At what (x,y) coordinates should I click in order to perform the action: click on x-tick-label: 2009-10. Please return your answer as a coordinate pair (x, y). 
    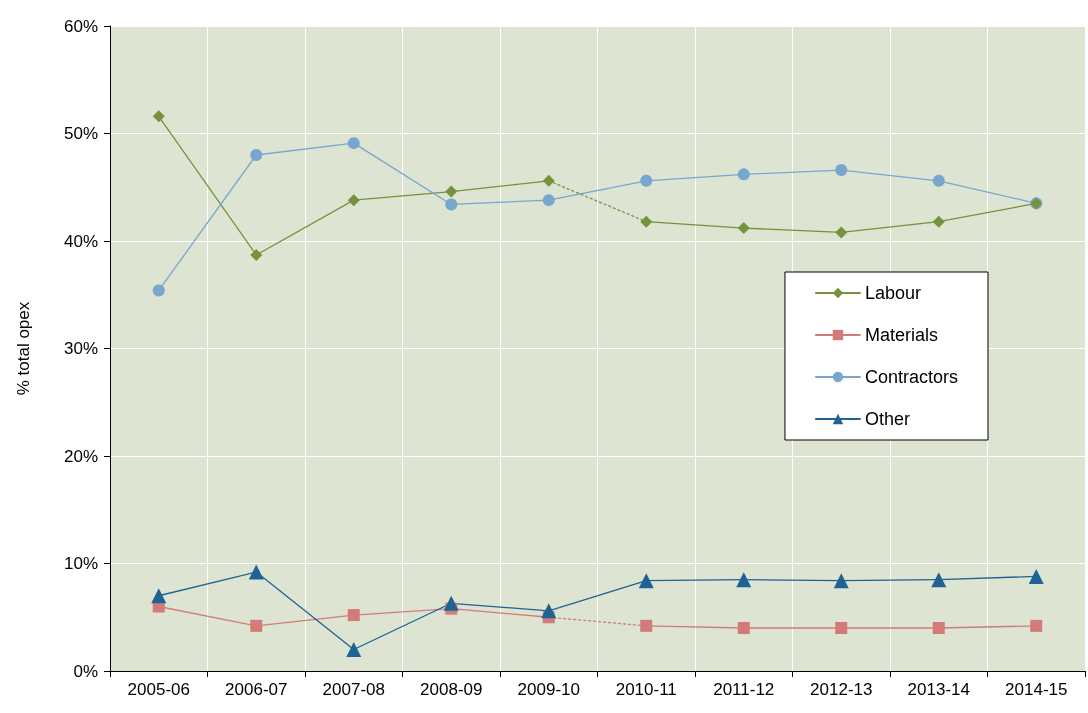
    Looking at the image, I should click on (548, 689).